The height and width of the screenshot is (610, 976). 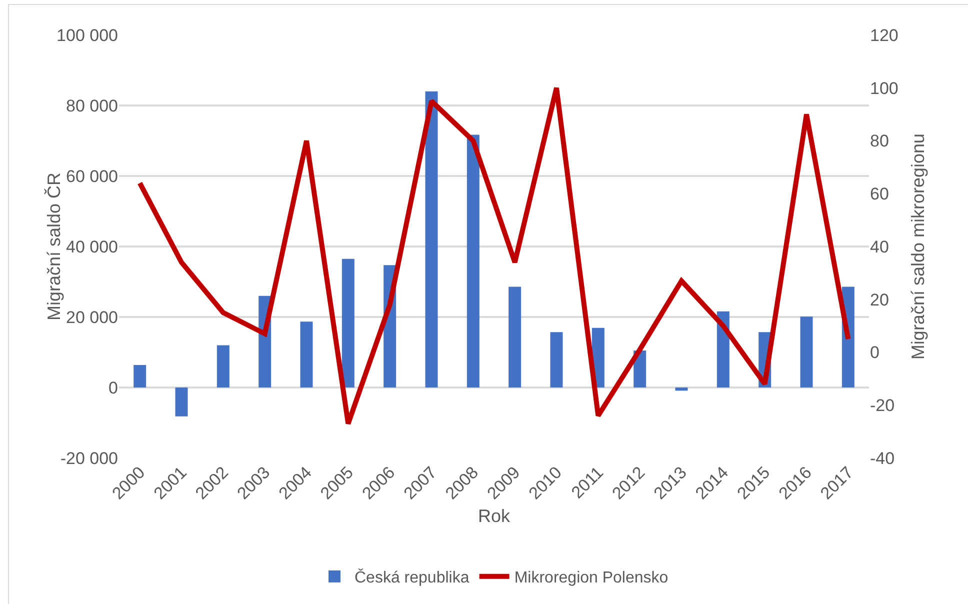 I want to click on y-tick-label: 0, so click(x=113, y=388).